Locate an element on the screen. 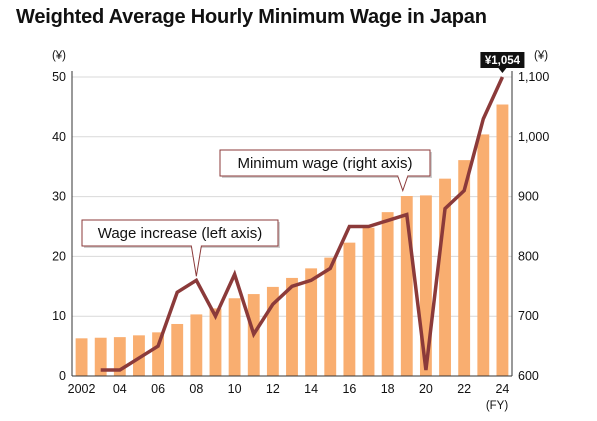 The height and width of the screenshot is (421, 597). x-tick-label: 18 is located at coordinates (388, 389).